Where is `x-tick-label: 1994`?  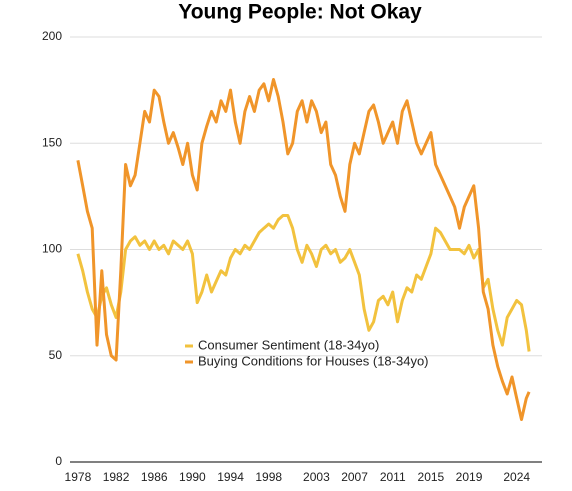 x-tick-label: 1994 is located at coordinates (230, 477).